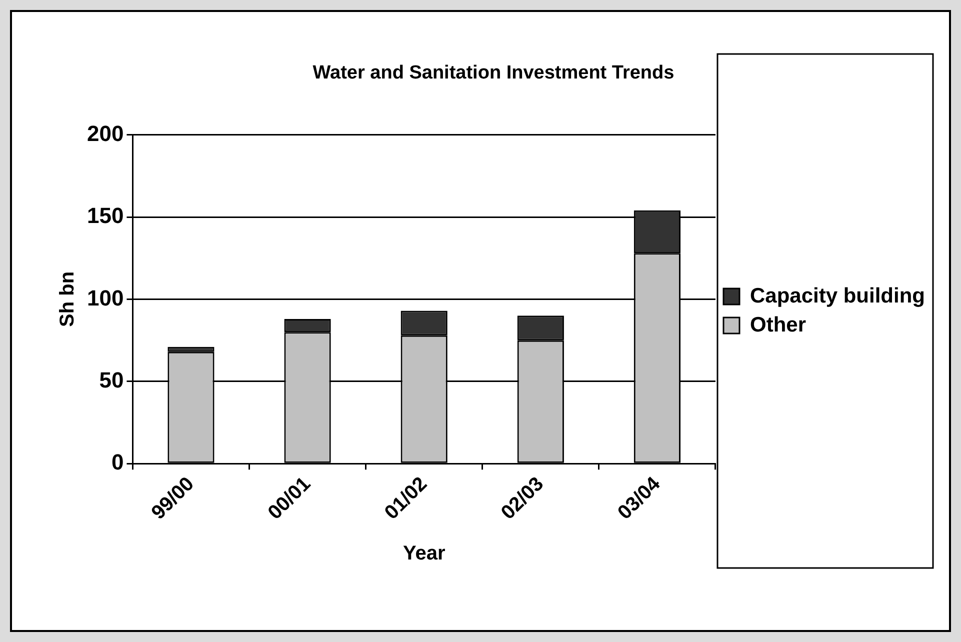 This screenshot has height=642, width=961. What do you see at coordinates (105, 133) in the screenshot?
I see `y-tick-label: 200` at bounding box center [105, 133].